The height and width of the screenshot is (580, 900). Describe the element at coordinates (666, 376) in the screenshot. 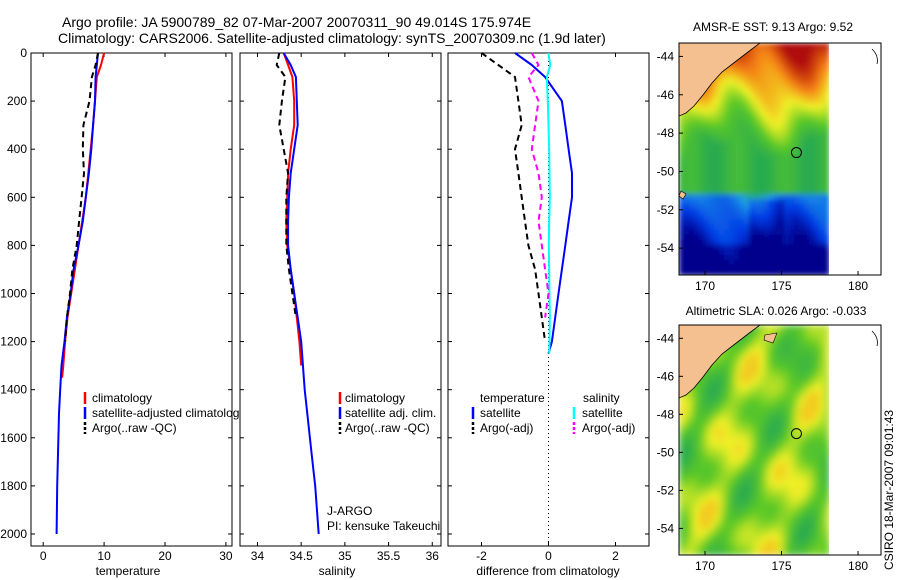

I see `map-lat-label: -46` at that location.